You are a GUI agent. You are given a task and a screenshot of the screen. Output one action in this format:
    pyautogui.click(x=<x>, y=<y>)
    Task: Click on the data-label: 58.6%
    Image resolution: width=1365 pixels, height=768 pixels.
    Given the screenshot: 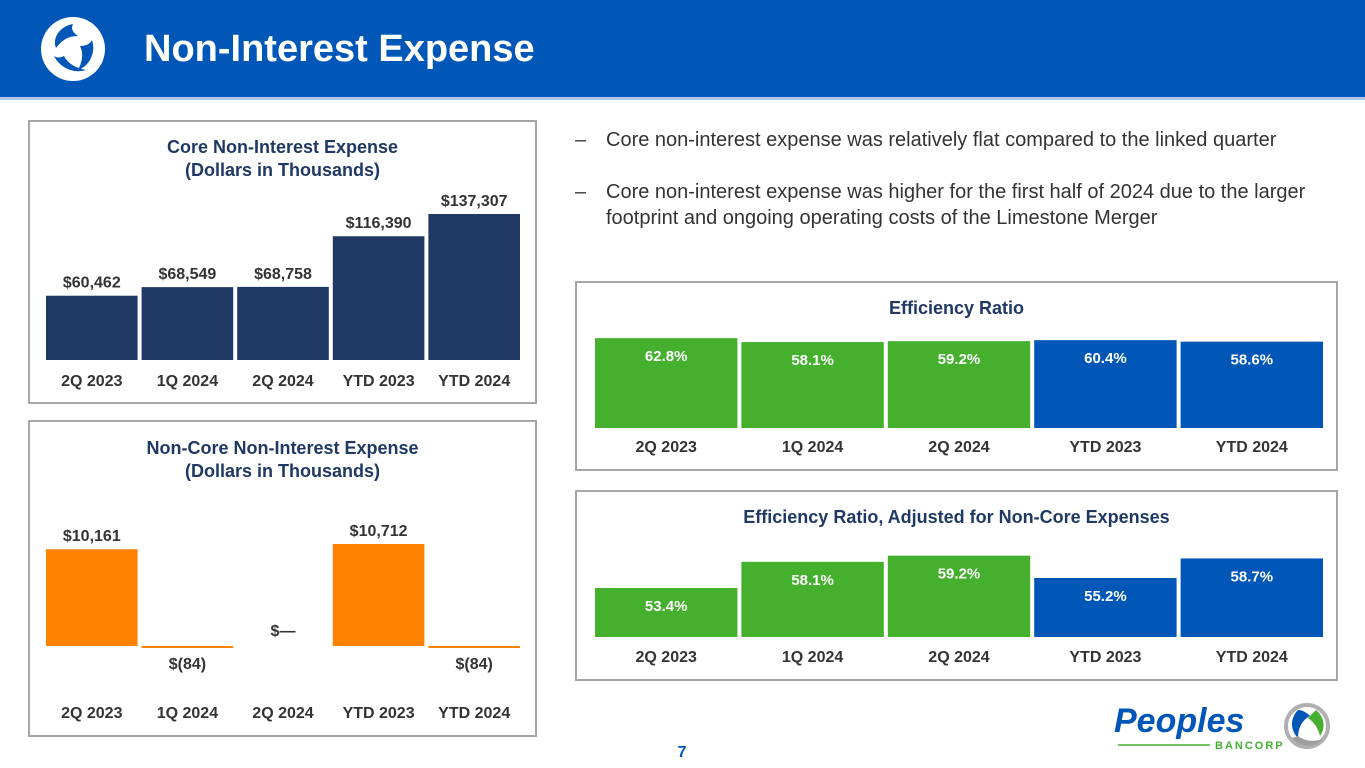 What is the action you would take?
    pyautogui.click(x=1252, y=360)
    